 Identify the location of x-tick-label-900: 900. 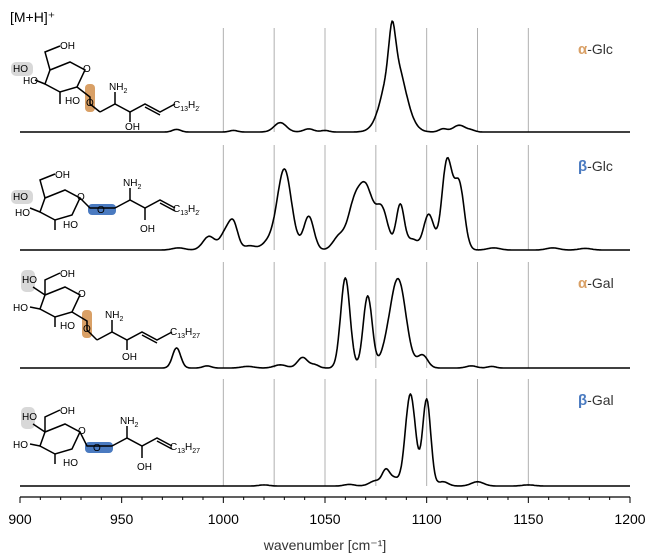
(20, 519).